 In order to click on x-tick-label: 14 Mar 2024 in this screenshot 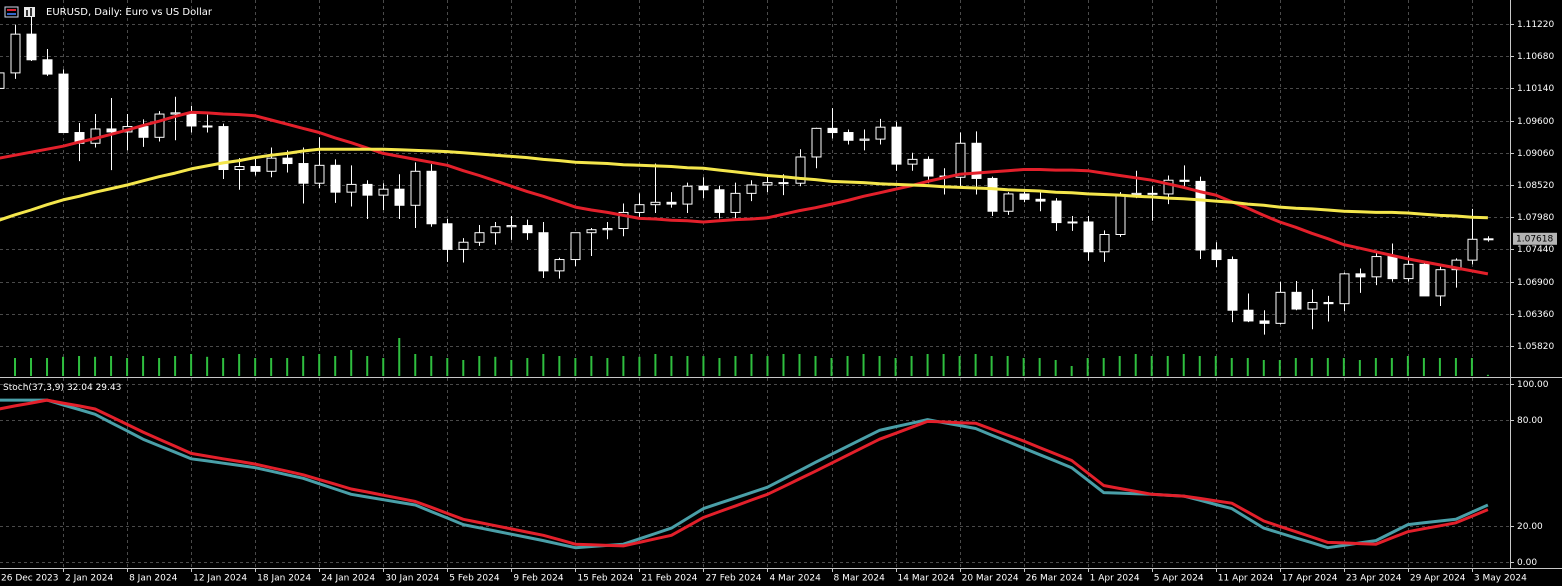, I will do `click(926, 579)`.